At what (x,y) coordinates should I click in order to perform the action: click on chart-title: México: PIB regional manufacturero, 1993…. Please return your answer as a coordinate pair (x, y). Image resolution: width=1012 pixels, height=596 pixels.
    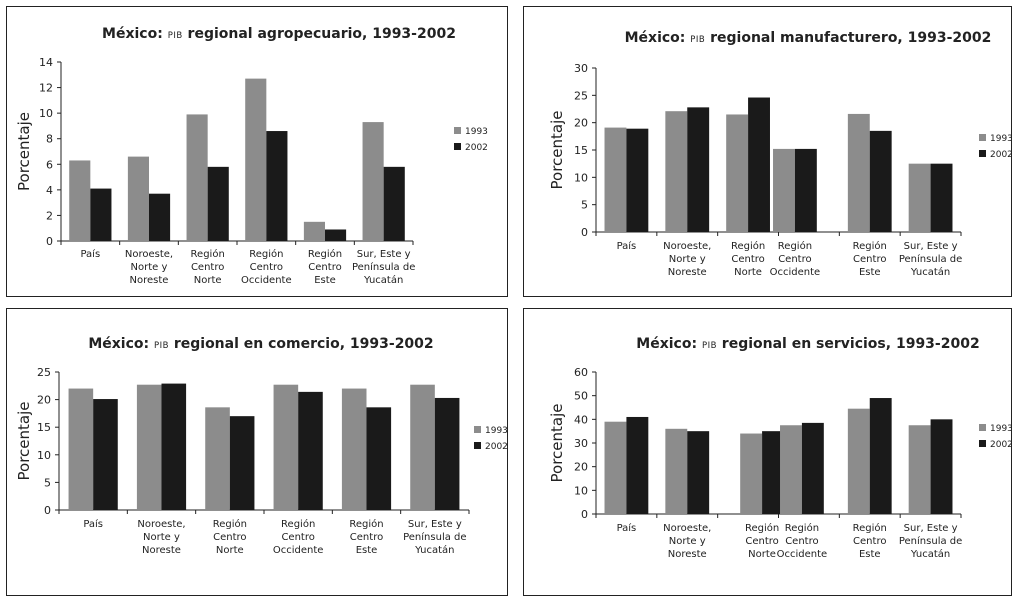
    Looking at the image, I should click on (808, 38).